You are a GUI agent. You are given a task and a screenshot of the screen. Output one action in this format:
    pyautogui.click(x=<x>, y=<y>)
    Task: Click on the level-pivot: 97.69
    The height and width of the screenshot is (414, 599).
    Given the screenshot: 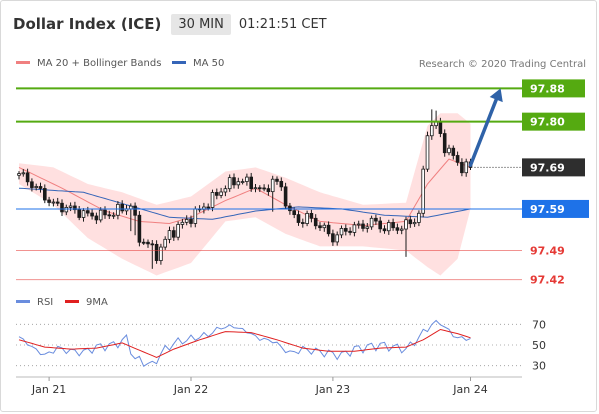 What is the action you would take?
    pyautogui.click(x=529, y=167)
    